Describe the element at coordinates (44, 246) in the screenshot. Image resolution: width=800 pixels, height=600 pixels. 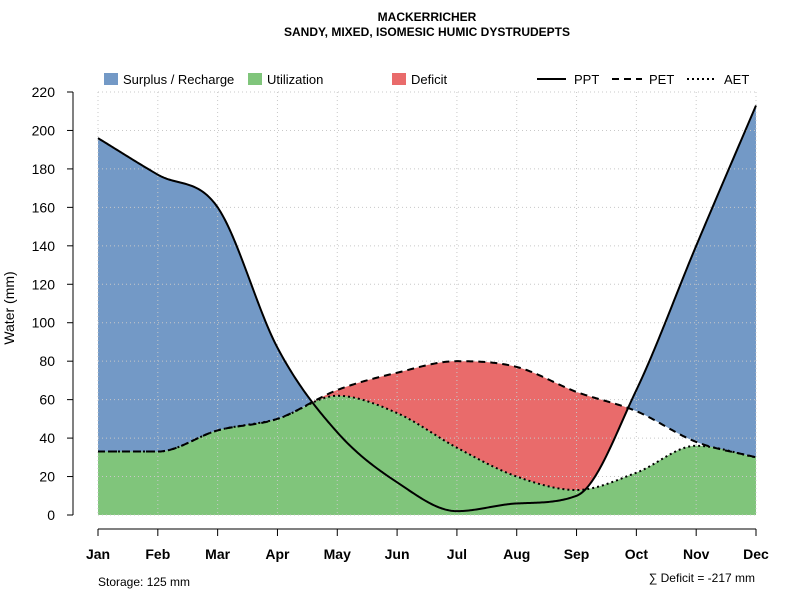
I see `y-tick-label: 140` at that location.